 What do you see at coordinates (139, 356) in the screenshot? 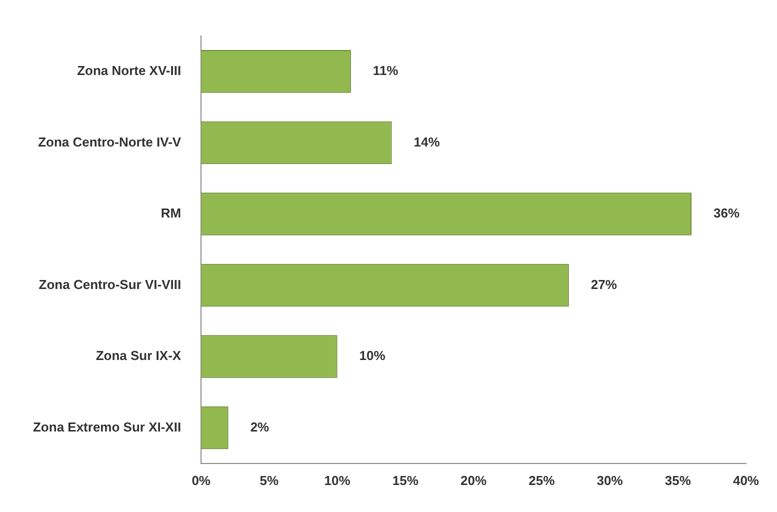
I see `y-tick-label: Zona Sur IX-X` at bounding box center [139, 356].